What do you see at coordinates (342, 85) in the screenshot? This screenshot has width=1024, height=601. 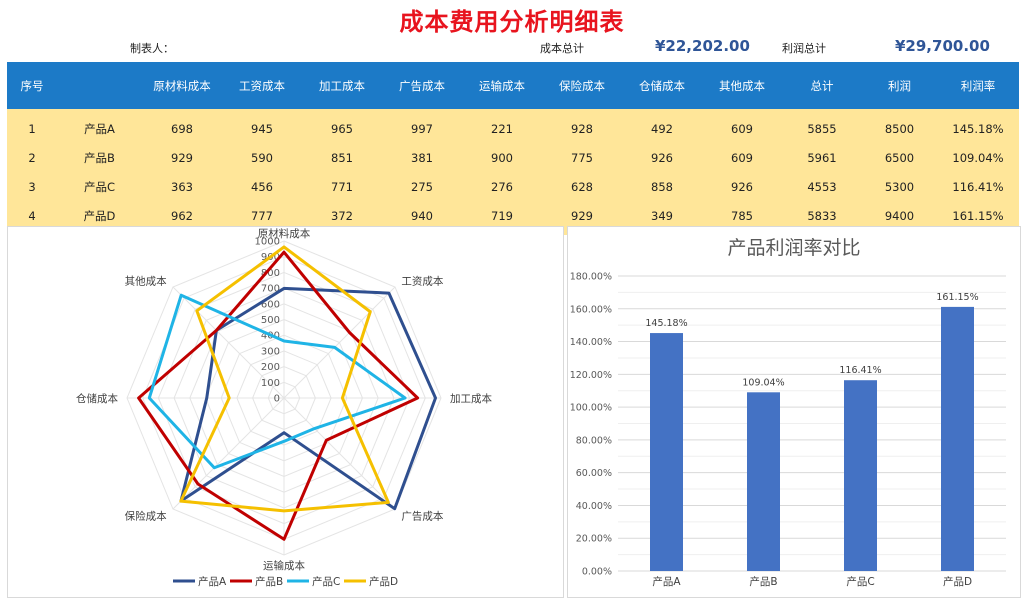 I see `column-header: 加工成本` at bounding box center [342, 85].